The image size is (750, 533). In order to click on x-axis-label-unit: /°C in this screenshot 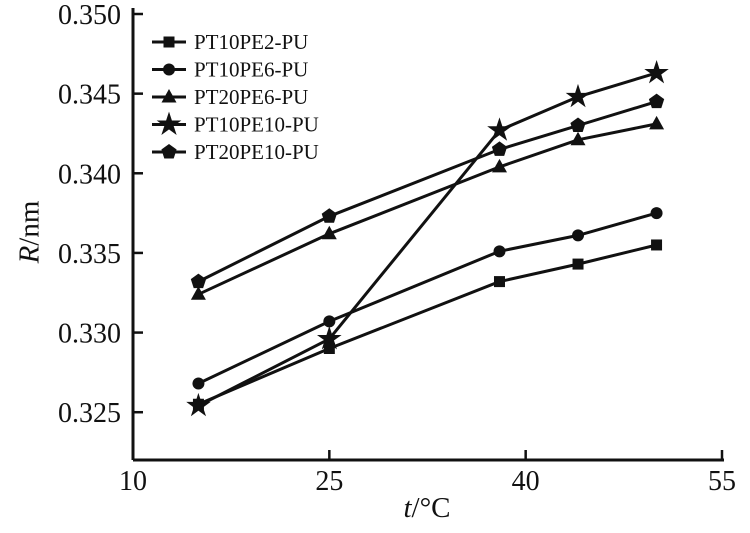, I will do `click(431, 508)`.